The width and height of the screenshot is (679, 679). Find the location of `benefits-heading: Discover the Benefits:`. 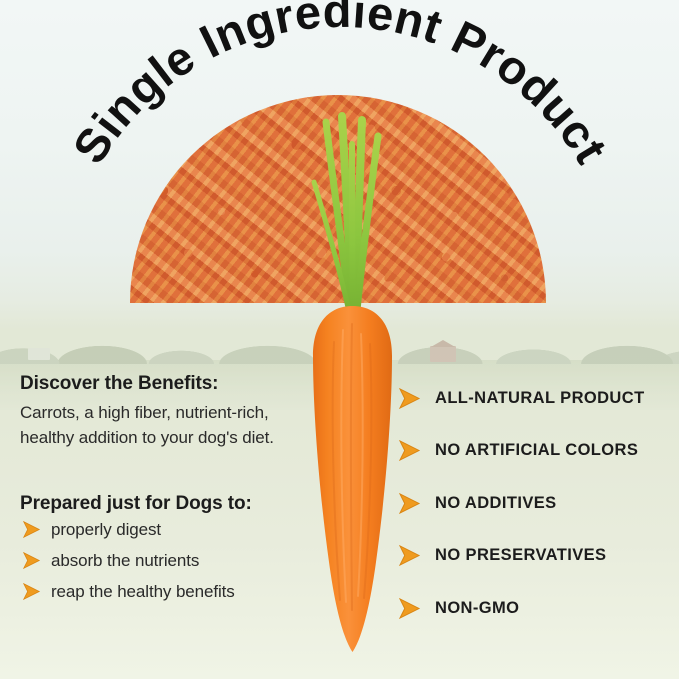

benefits-heading: Discover the Benefits: is located at coordinates (119, 383).